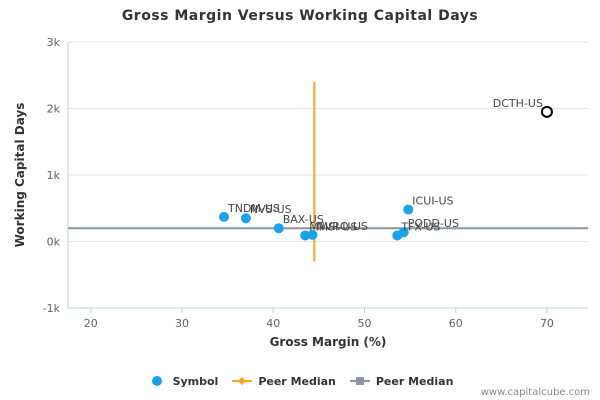  I want to click on x-tick-label: 70, so click(547, 323).